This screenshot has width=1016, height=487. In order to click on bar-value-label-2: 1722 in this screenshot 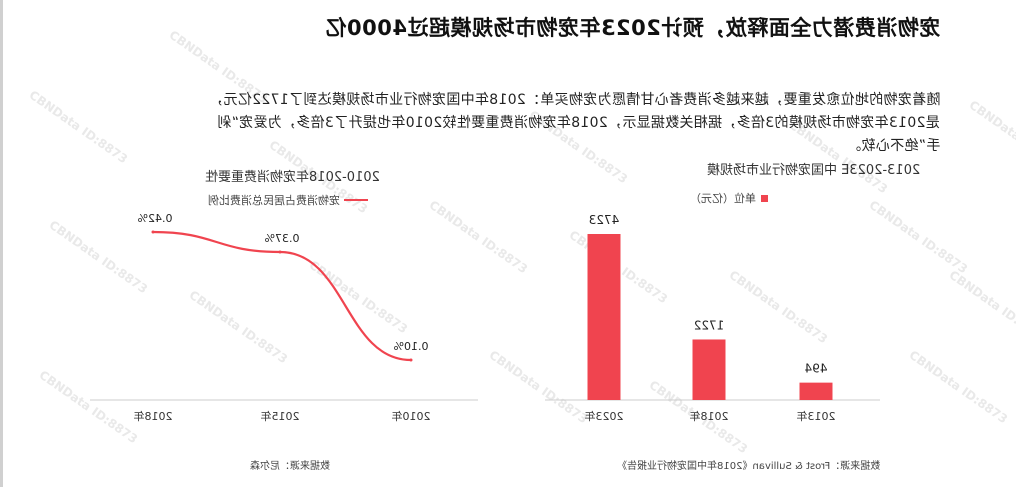, I will do `click(709, 325)`.